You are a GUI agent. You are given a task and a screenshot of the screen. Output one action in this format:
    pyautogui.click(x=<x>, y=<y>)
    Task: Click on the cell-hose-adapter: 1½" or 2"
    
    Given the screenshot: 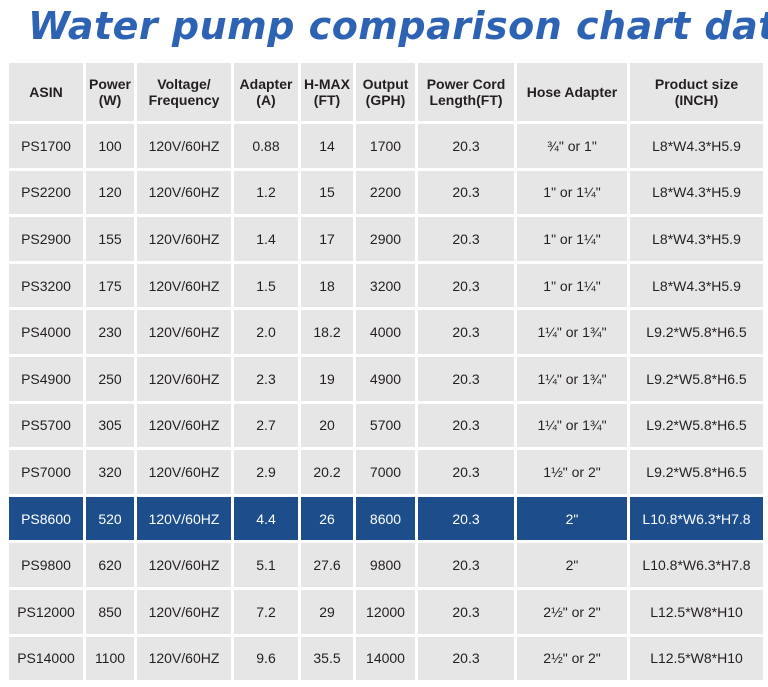 What is the action you would take?
    pyautogui.click(x=572, y=472)
    